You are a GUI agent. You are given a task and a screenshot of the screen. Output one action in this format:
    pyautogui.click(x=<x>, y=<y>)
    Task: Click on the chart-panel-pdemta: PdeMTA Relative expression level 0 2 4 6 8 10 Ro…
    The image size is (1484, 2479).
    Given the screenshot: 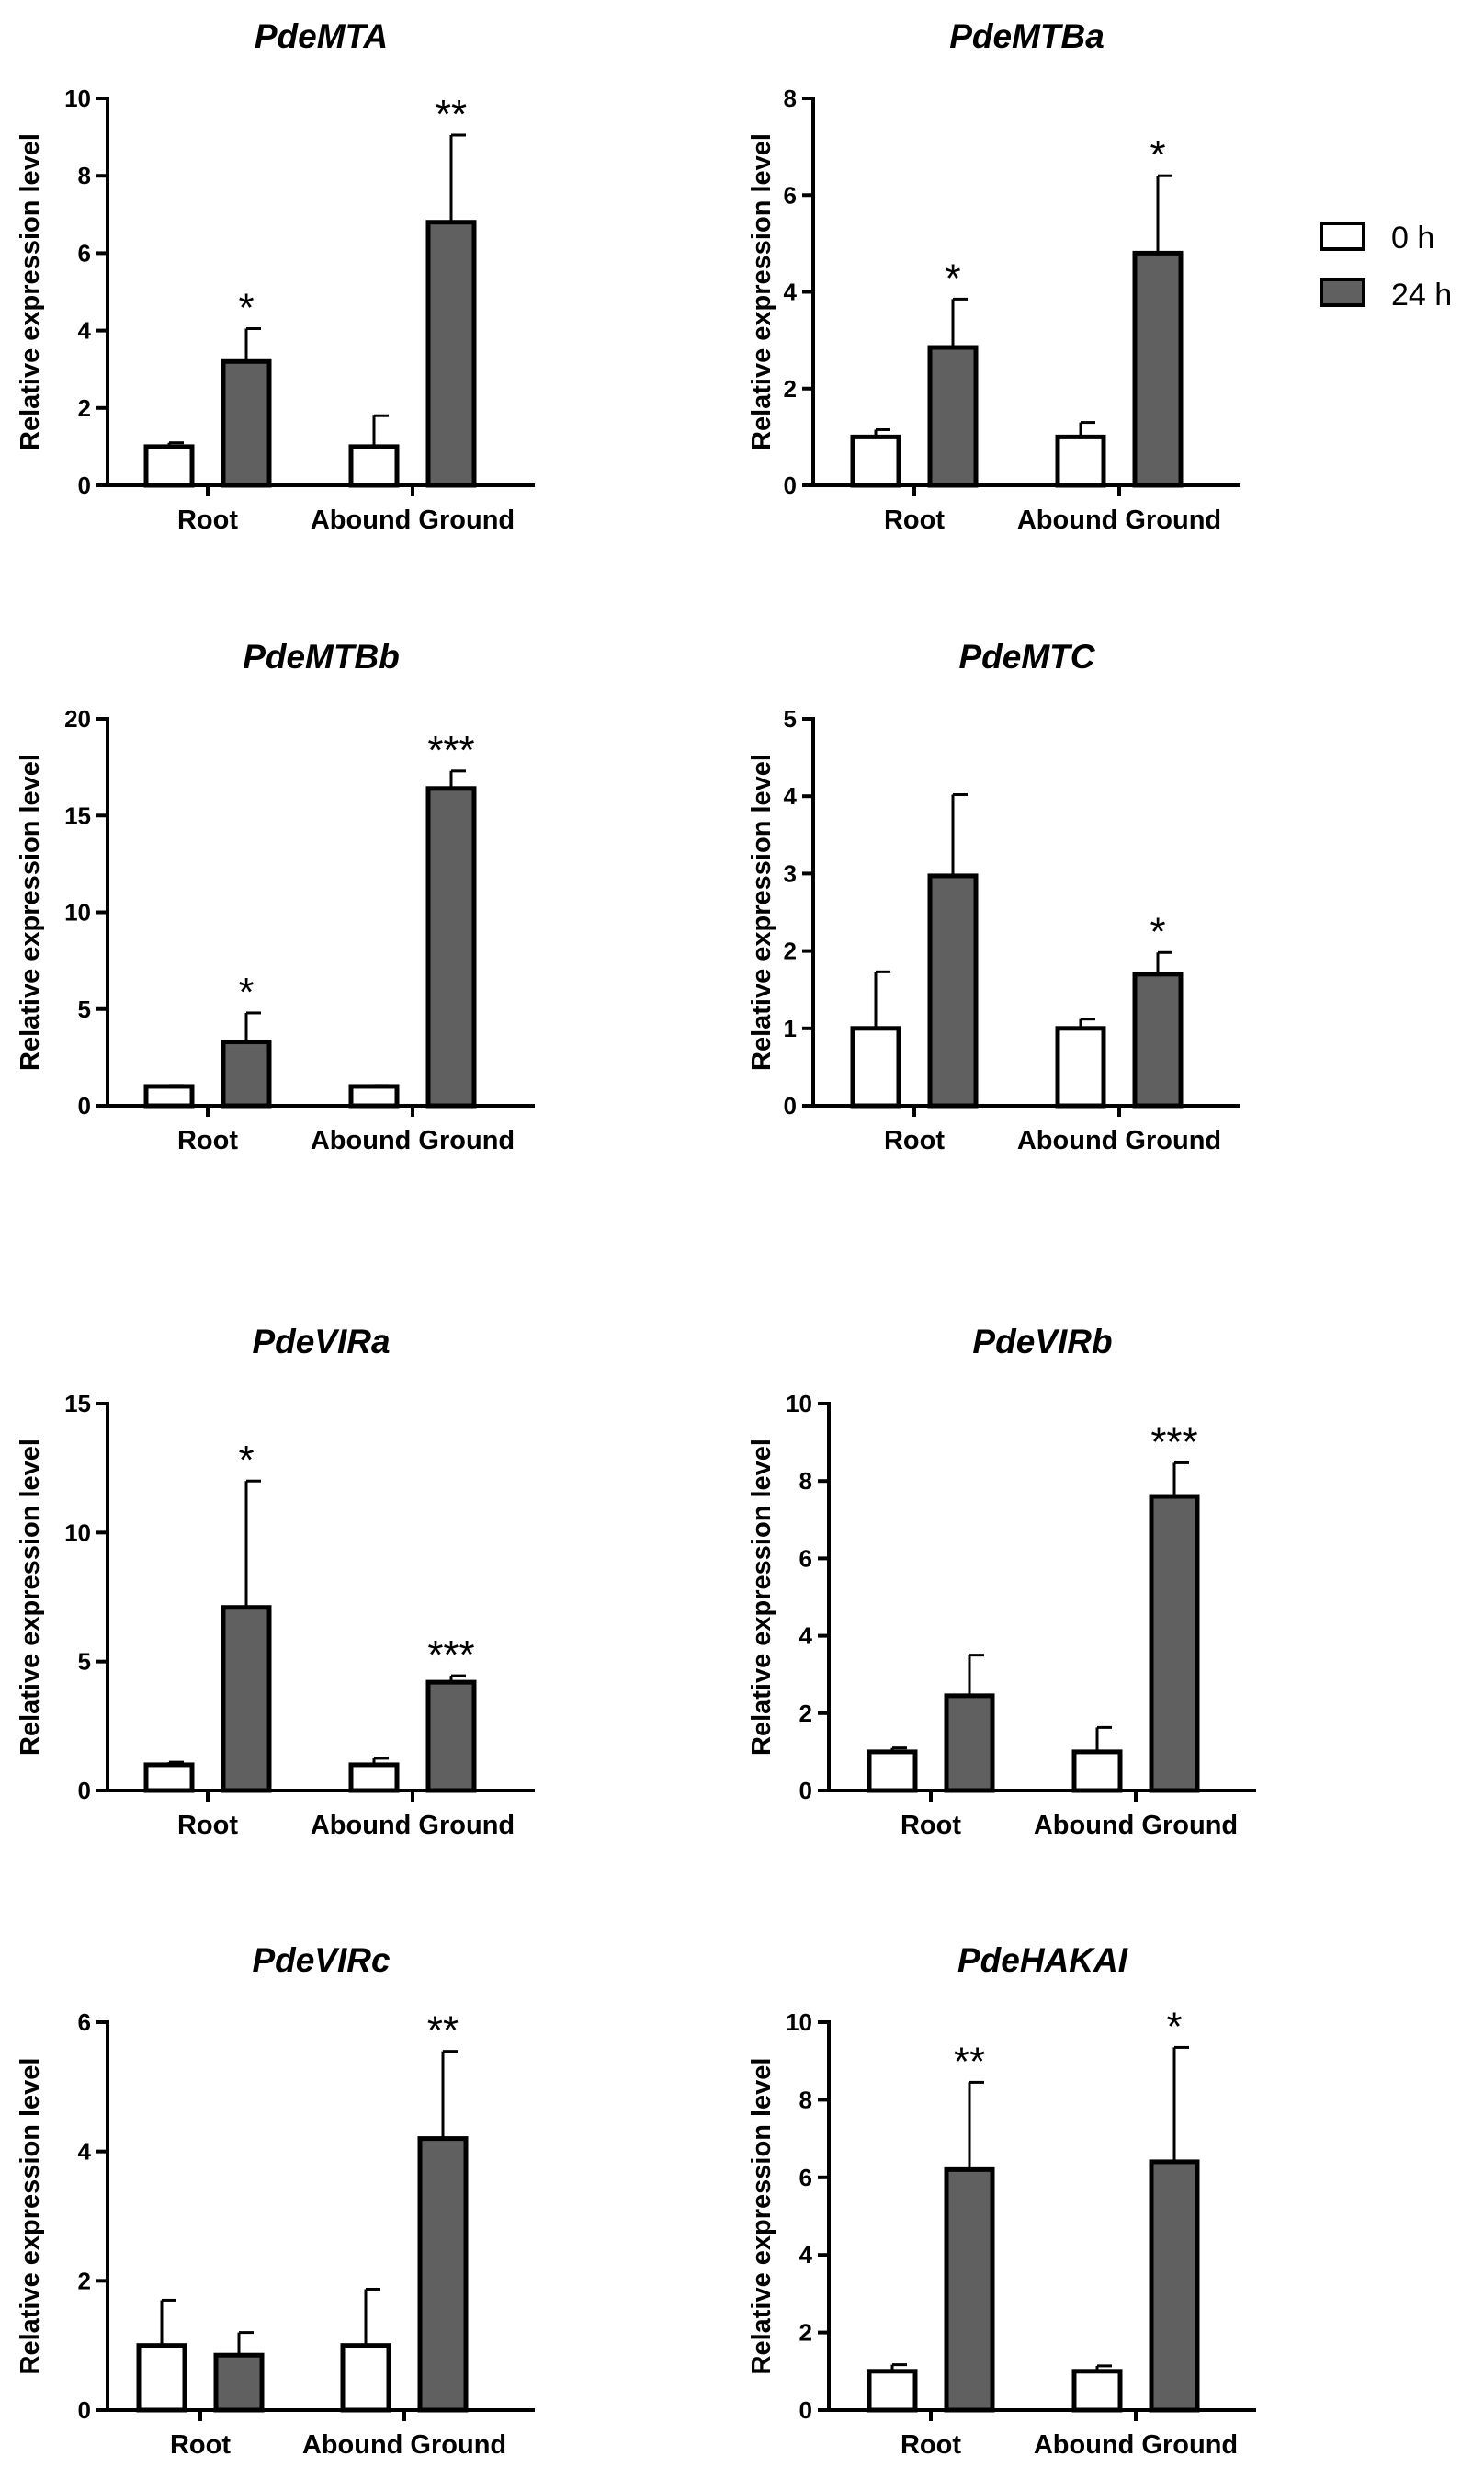 What is the action you would take?
    pyautogui.click(x=275, y=276)
    